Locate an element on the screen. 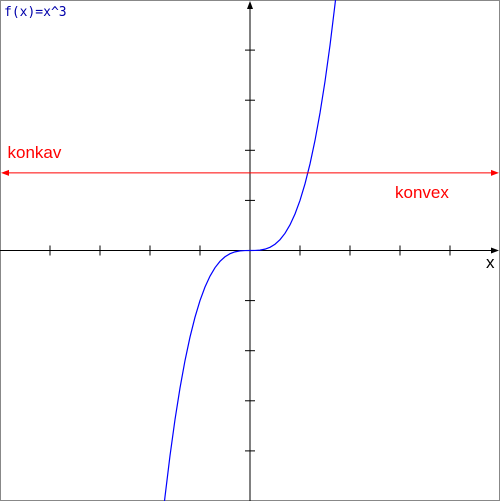 This screenshot has width=500, height=501. reference-left-arrowhead is located at coordinates (5, 173).